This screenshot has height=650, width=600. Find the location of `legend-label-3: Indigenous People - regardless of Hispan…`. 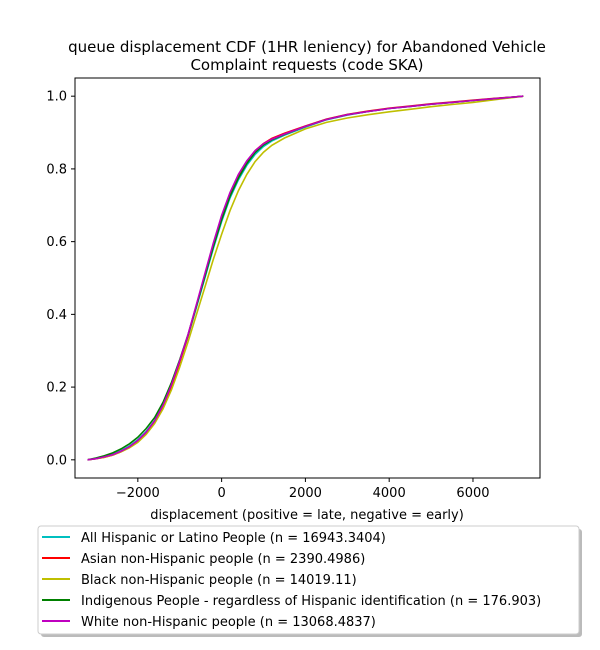

legend-label-3: Indigenous People - regardless of Hispan… is located at coordinates (311, 601).